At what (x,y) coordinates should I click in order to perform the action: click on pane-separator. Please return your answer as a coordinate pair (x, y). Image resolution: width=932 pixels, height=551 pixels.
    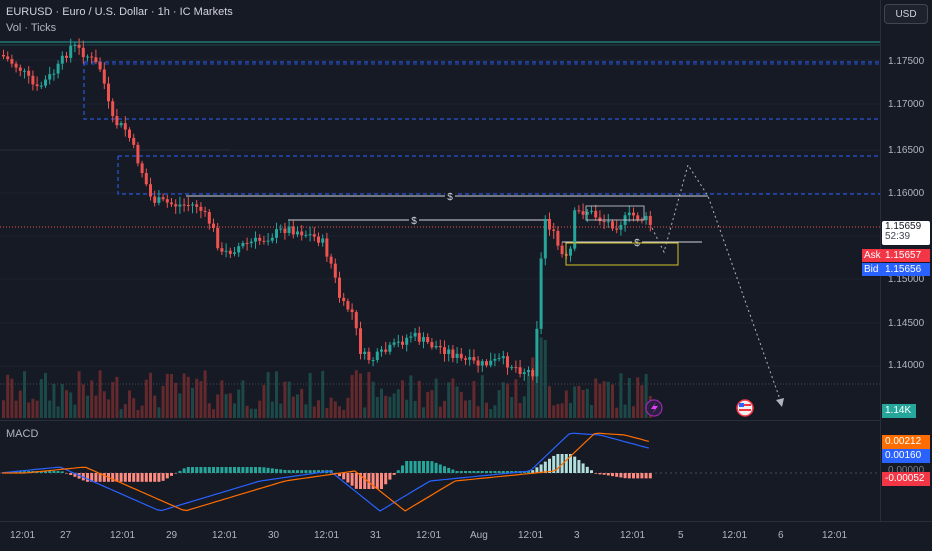
    Looking at the image, I should click on (466, 420).